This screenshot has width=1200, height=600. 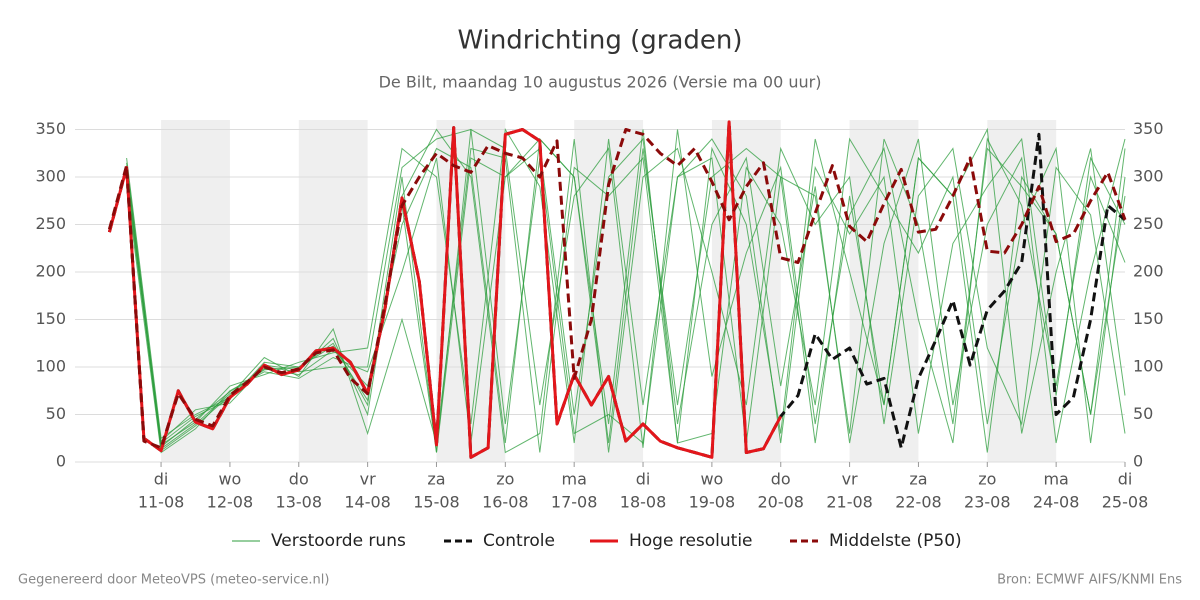 What do you see at coordinates (1138, 461) in the screenshot?
I see `y2-tick-label: 0` at bounding box center [1138, 461].